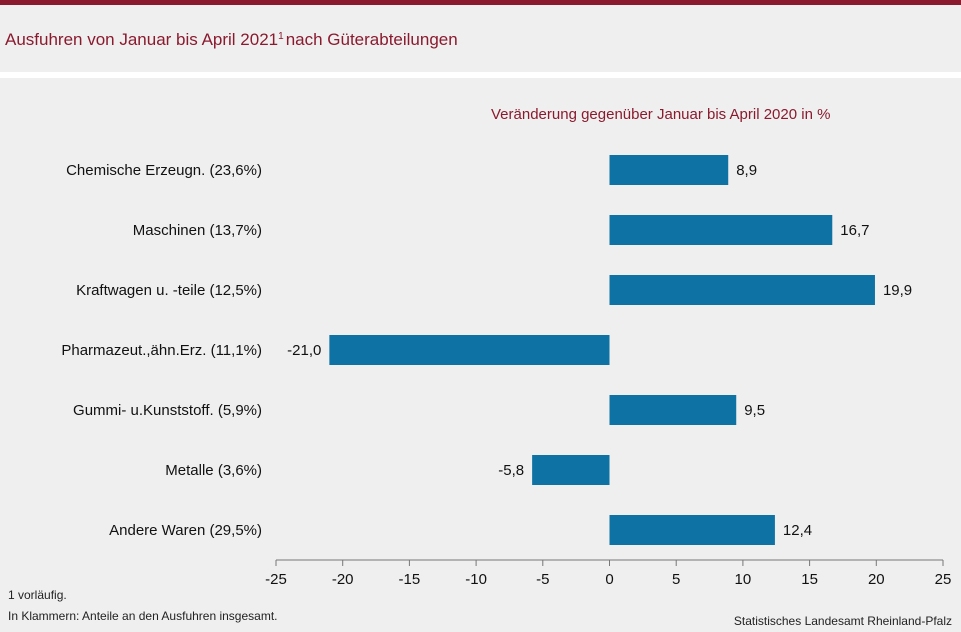 The image size is (961, 632). Describe the element at coordinates (476, 579) in the screenshot. I see `x-tick-label: -10` at that location.